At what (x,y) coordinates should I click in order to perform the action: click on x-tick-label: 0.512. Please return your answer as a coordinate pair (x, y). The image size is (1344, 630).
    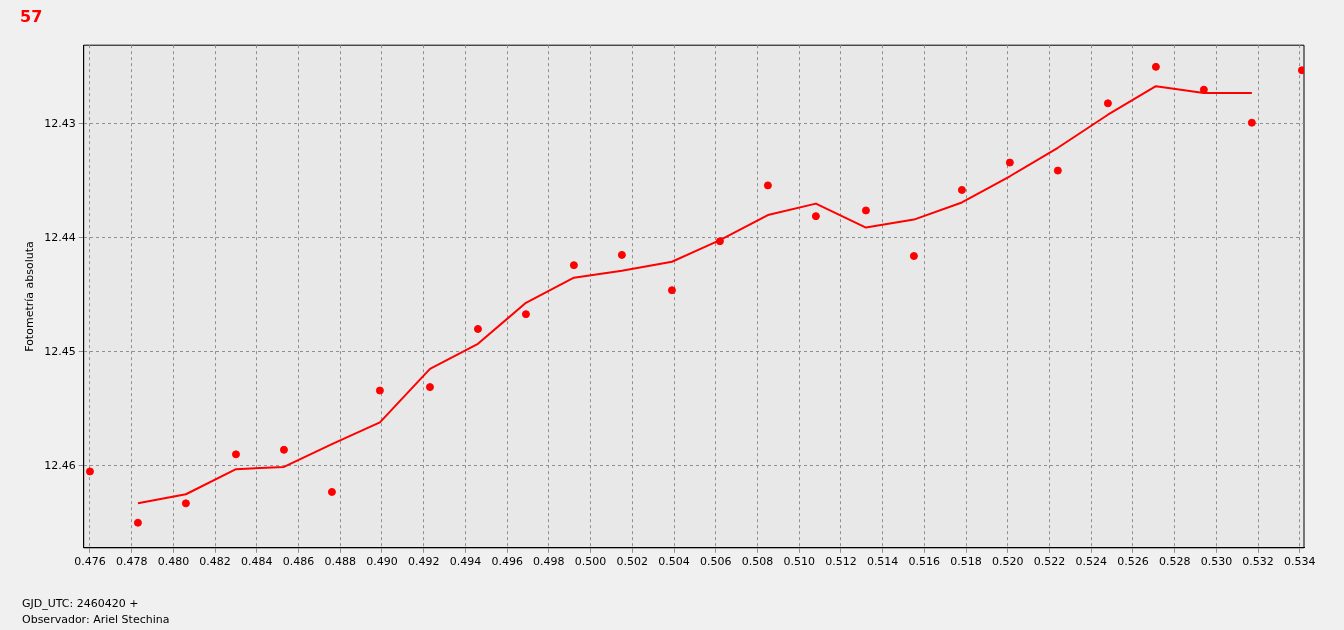
    Looking at the image, I should click on (841, 562).